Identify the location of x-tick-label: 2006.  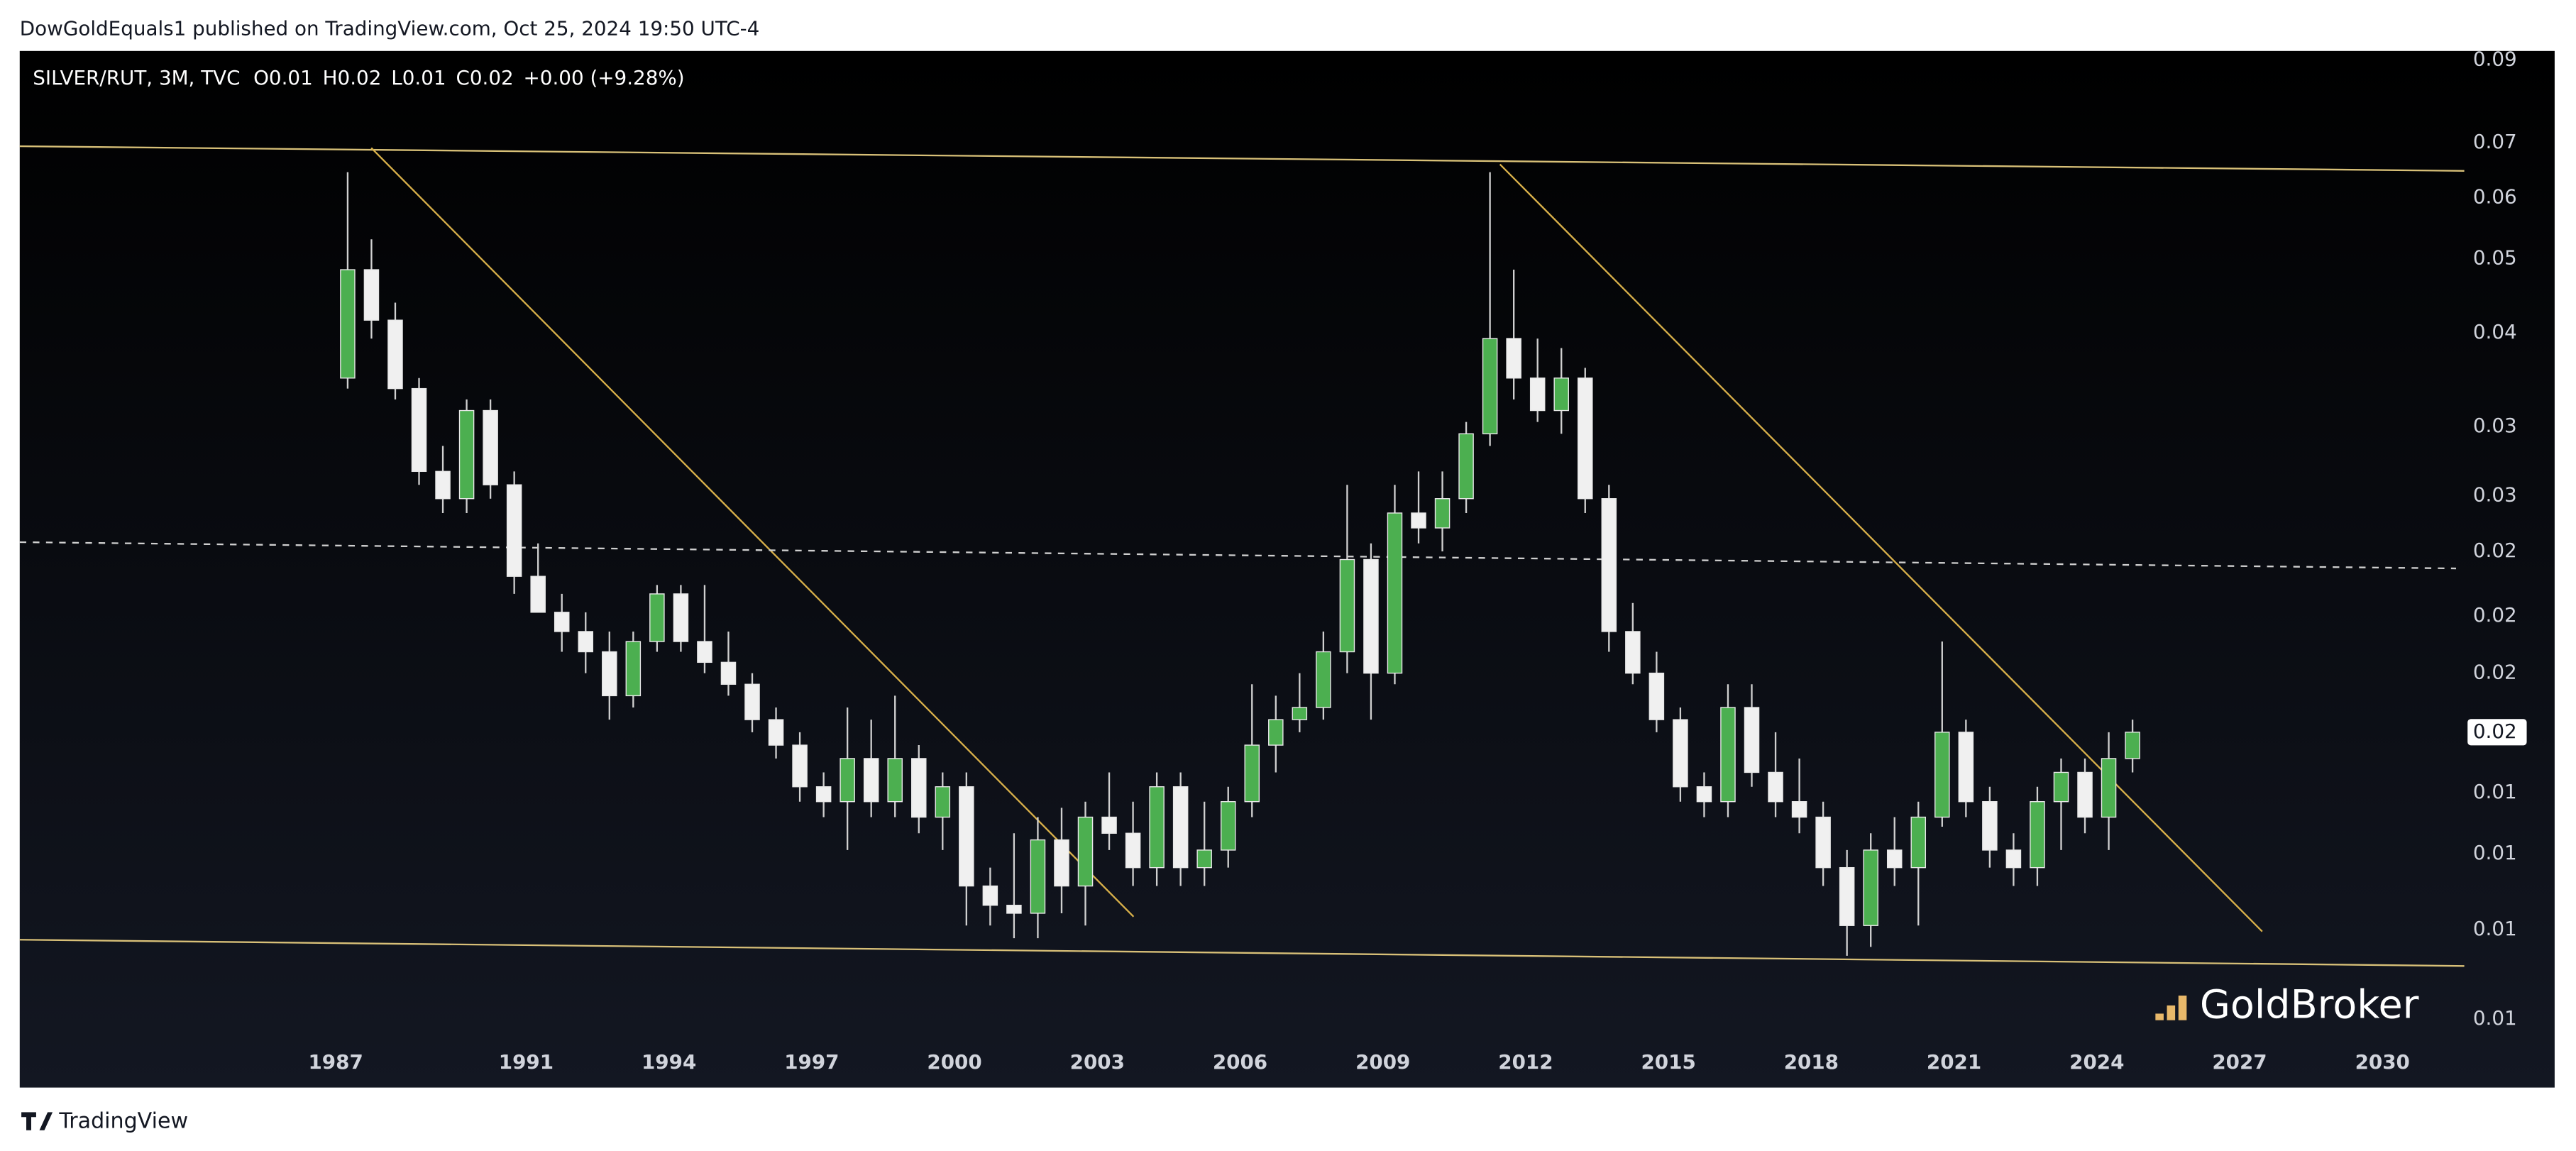
(1240, 1062).